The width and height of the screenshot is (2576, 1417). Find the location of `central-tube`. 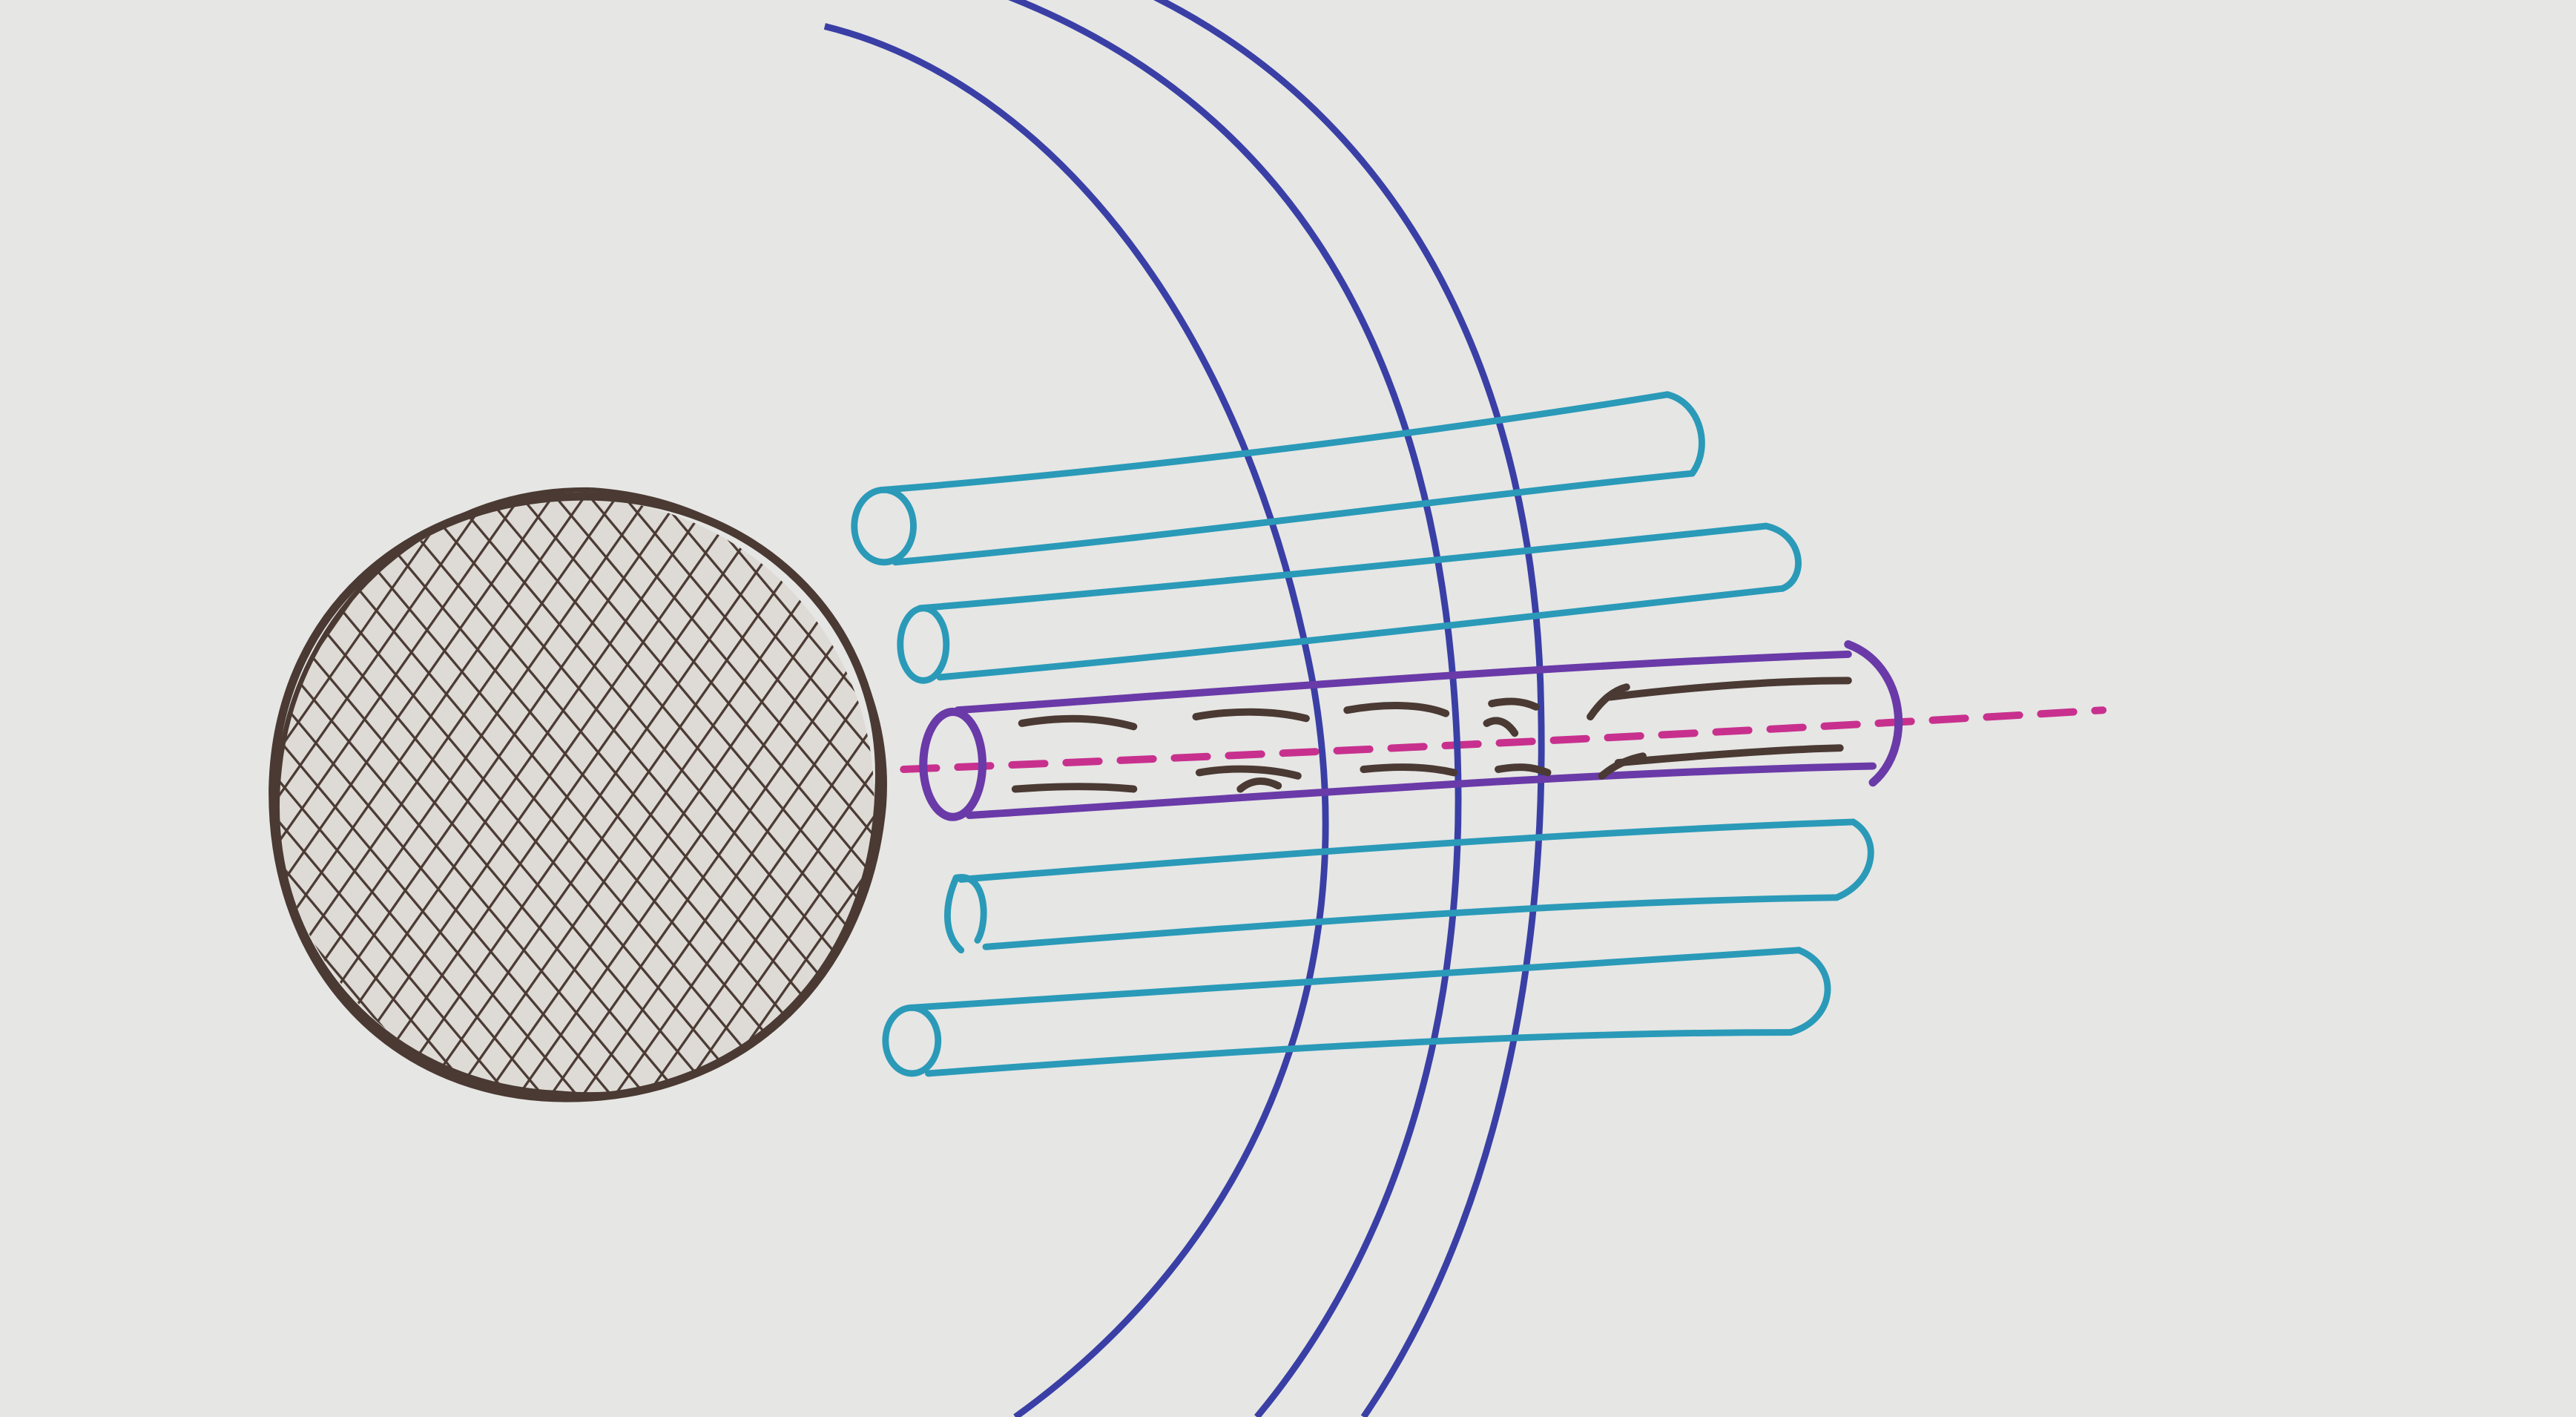

central-tube is located at coordinates (1411, 730).